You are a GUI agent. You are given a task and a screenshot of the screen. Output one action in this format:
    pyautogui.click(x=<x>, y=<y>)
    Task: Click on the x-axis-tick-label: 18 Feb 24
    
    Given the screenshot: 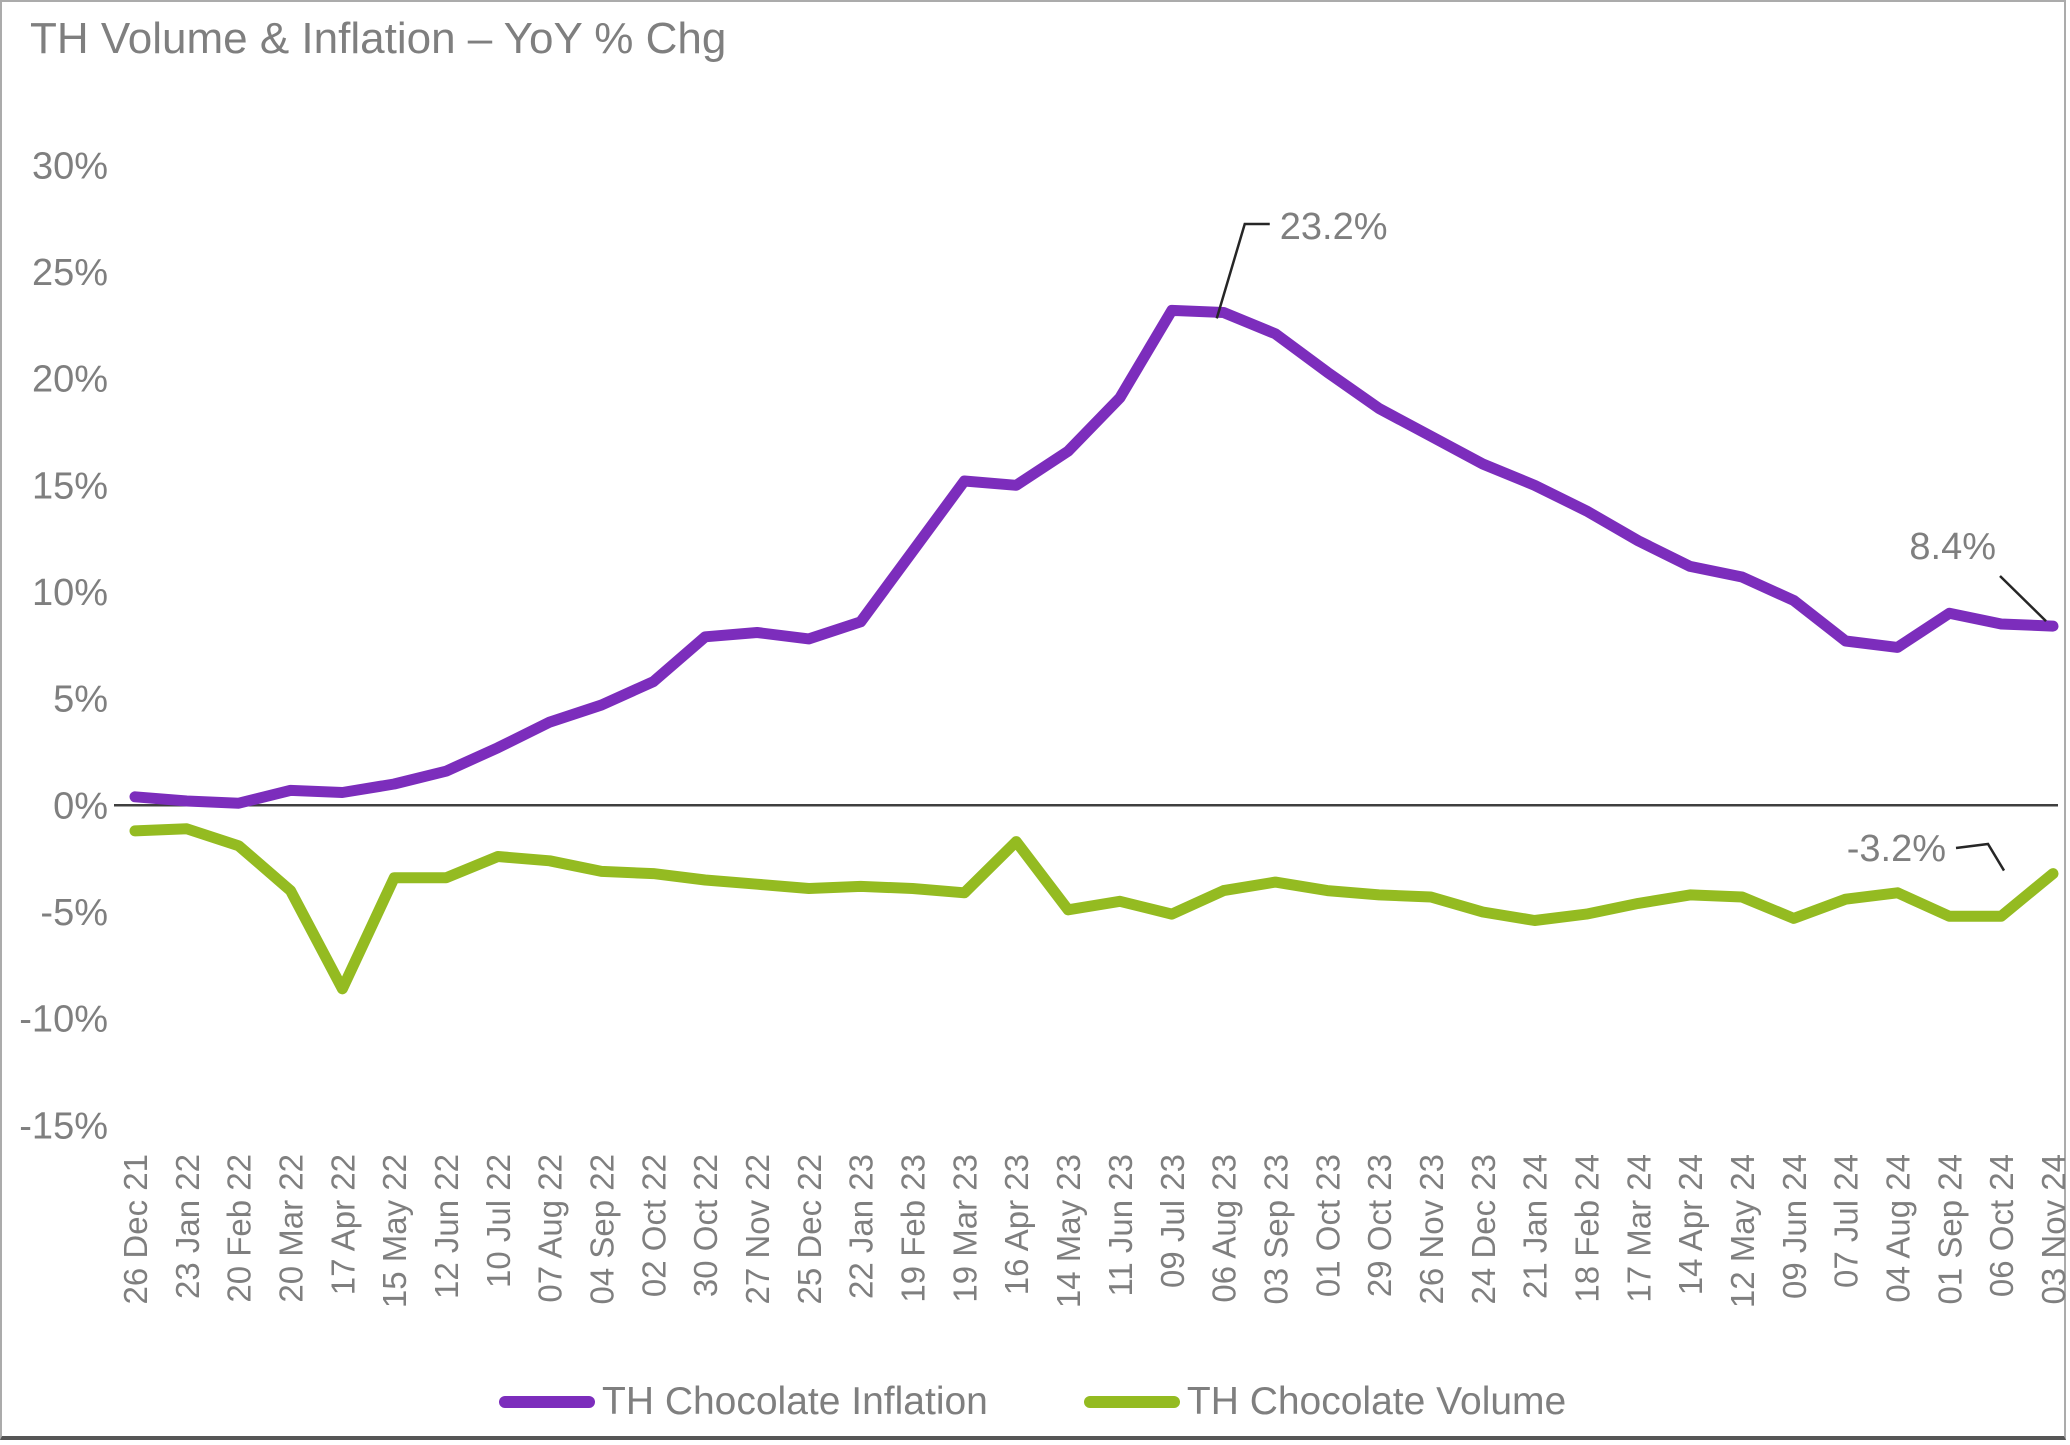 What is the action you would take?
    pyautogui.click(x=1586, y=1228)
    